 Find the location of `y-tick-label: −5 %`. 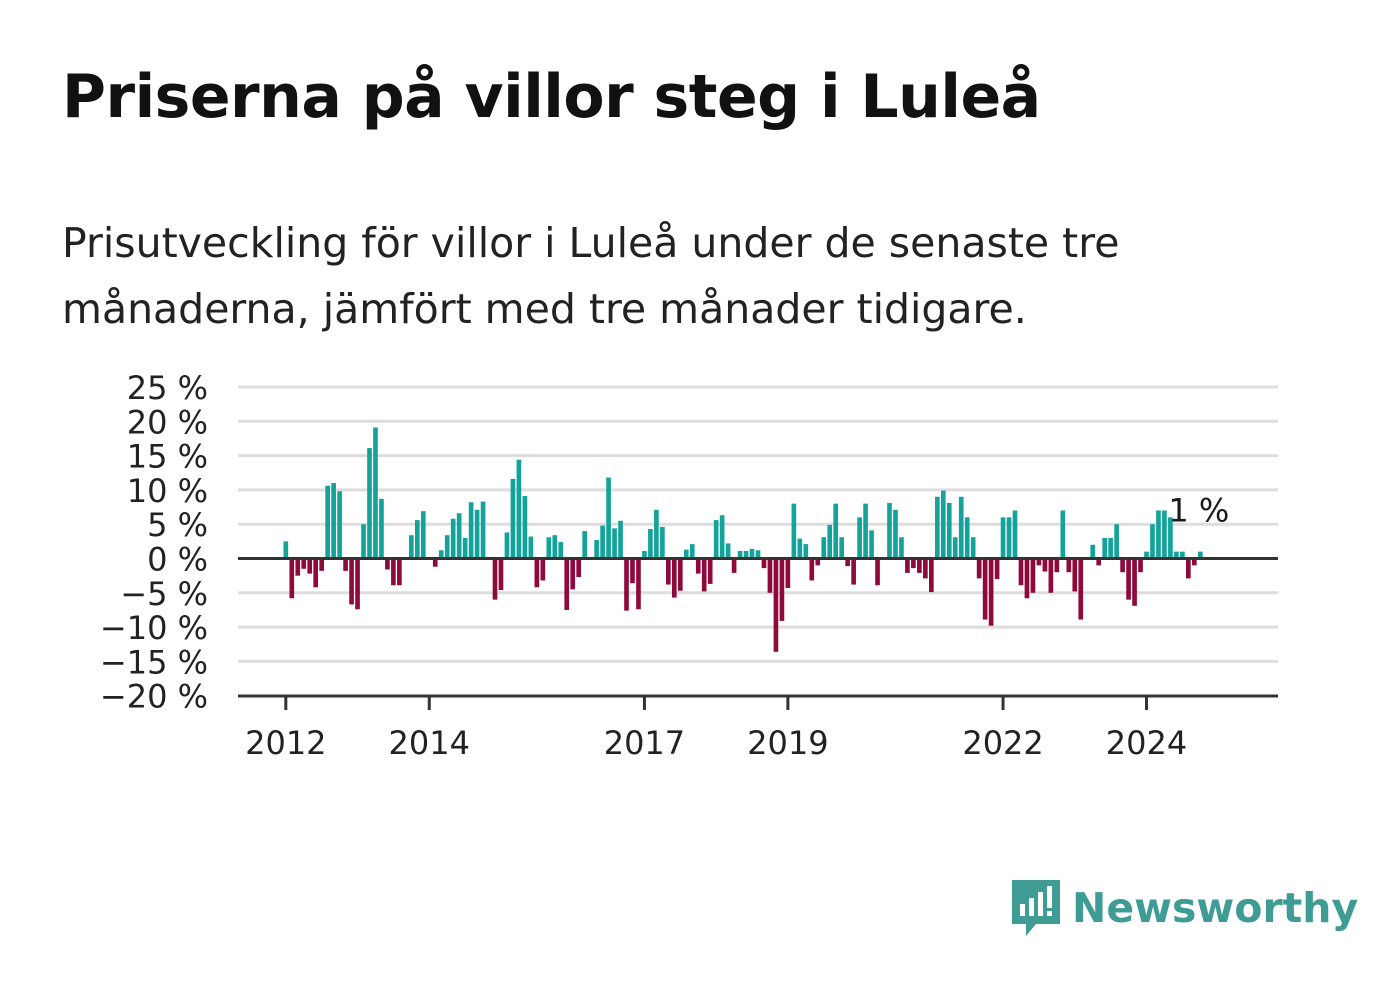

y-tick-label: −5 % is located at coordinates (164, 594).